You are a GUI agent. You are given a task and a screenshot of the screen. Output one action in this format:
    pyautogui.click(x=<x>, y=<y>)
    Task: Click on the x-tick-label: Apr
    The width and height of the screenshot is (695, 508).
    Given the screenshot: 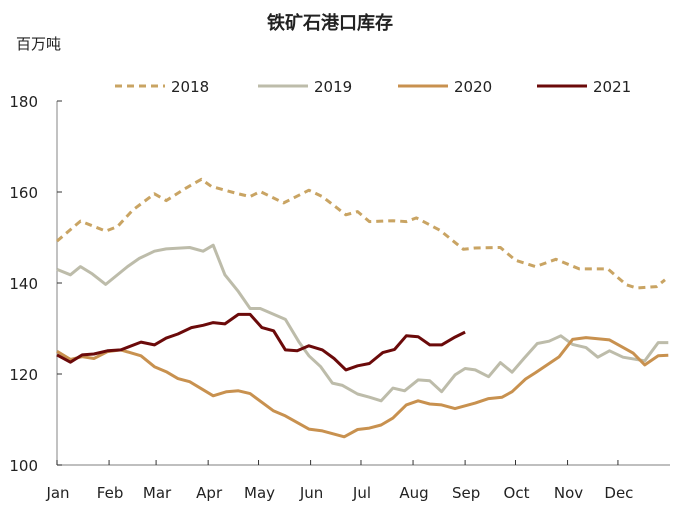 What is the action you would take?
    pyautogui.click(x=209, y=493)
    